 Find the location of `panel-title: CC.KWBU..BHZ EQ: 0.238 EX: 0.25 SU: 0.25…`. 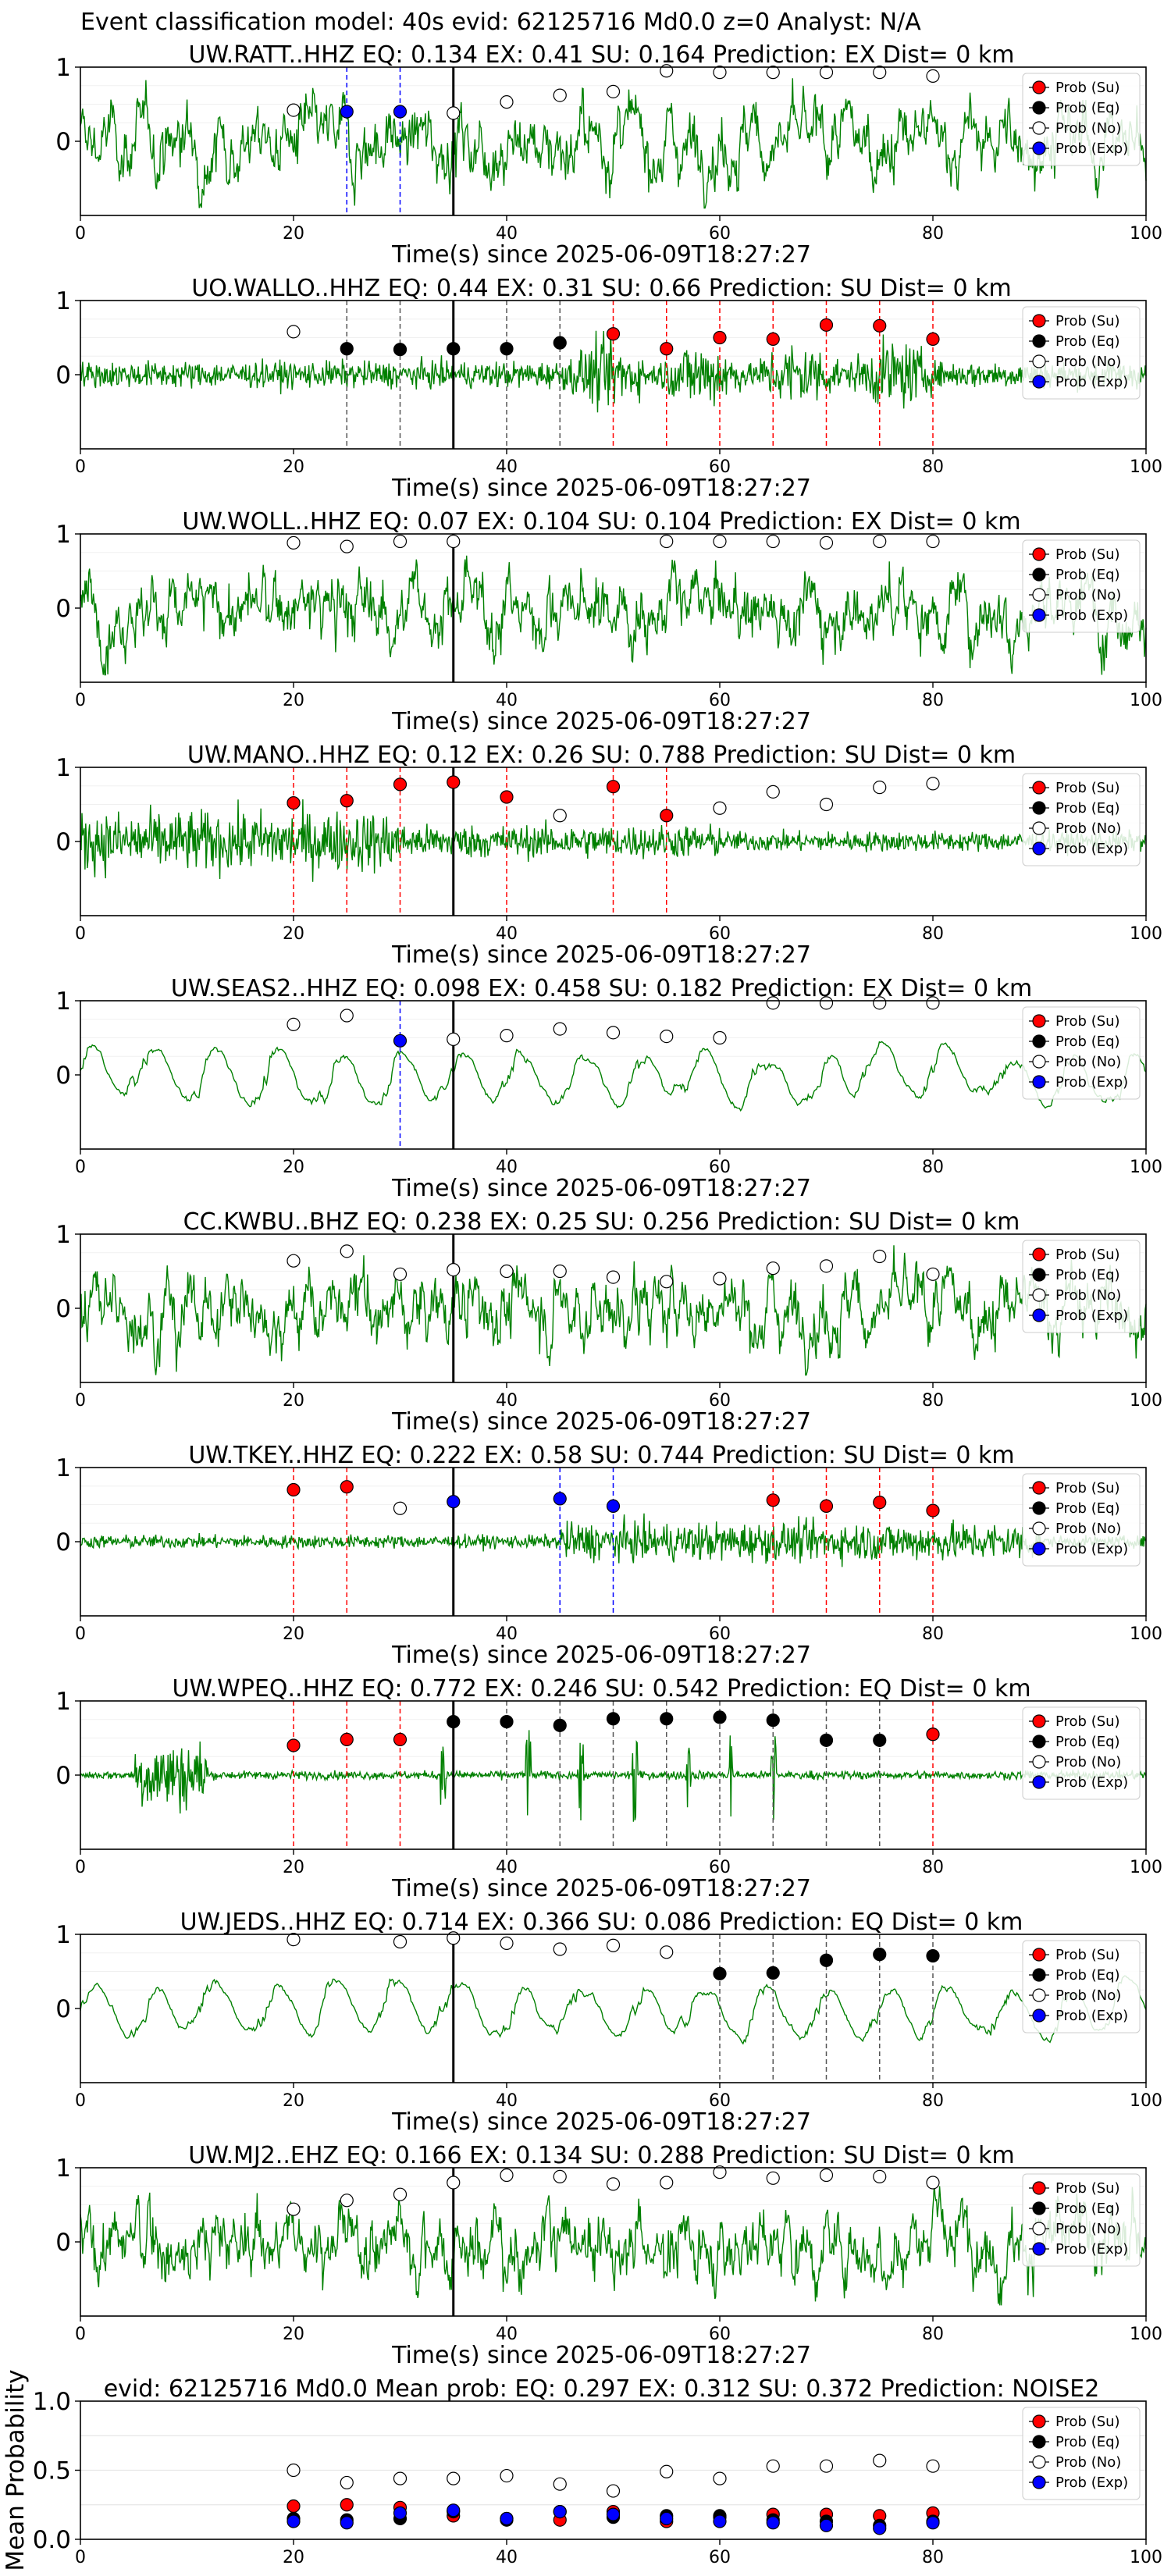

panel-title: CC.KWBU..BHZ EQ: 0.238 EX: 0.25 SU: 0.25… is located at coordinates (601, 1222).